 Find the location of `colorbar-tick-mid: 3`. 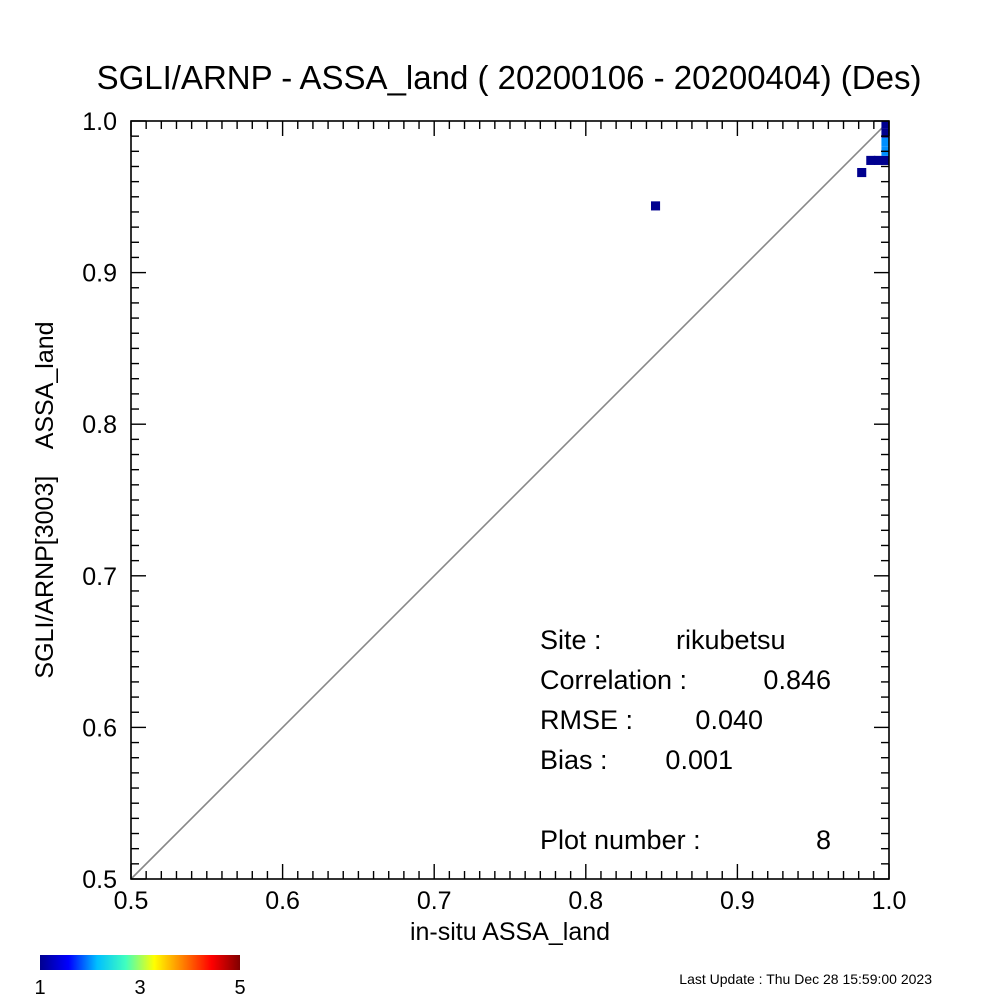

colorbar-tick-mid: 3 is located at coordinates (139, 988).